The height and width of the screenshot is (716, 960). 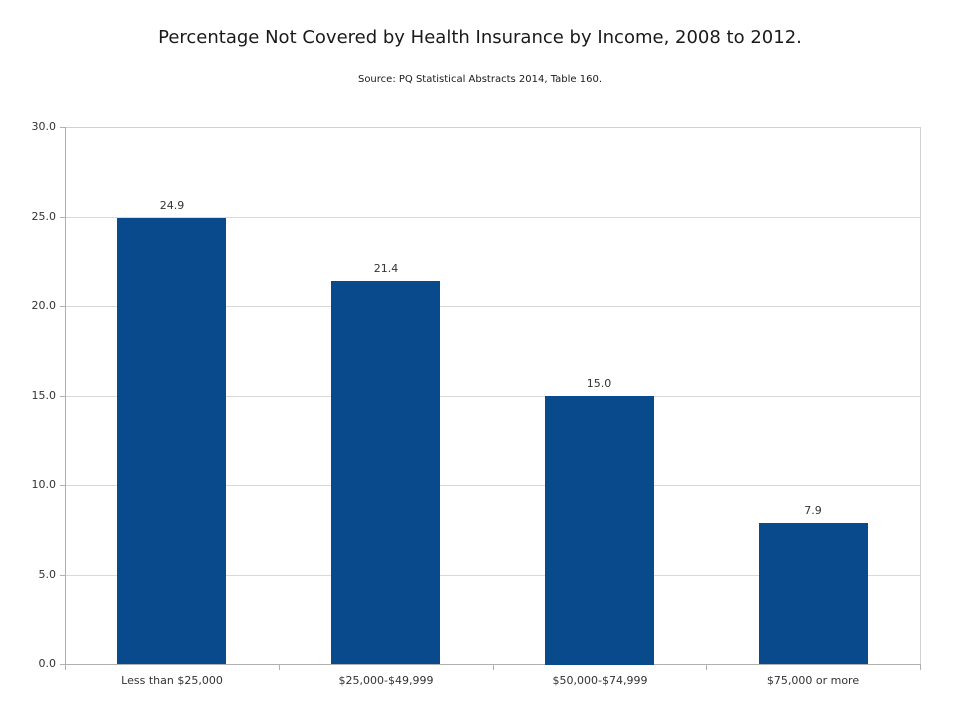 I want to click on bar-value-label: 24.9, so click(x=172, y=205).